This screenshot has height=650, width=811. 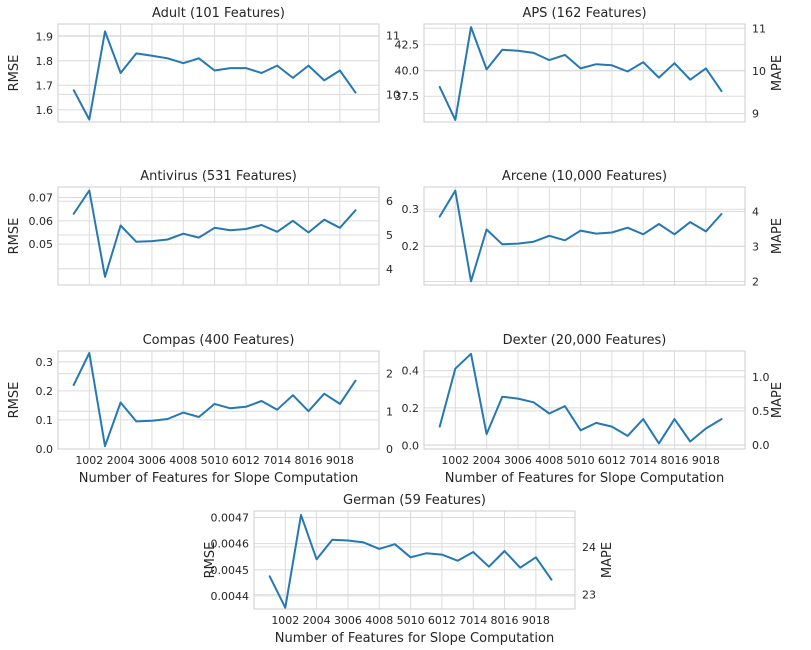 I want to click on y-tick-label: 40.0, so click(x=407, y=70).